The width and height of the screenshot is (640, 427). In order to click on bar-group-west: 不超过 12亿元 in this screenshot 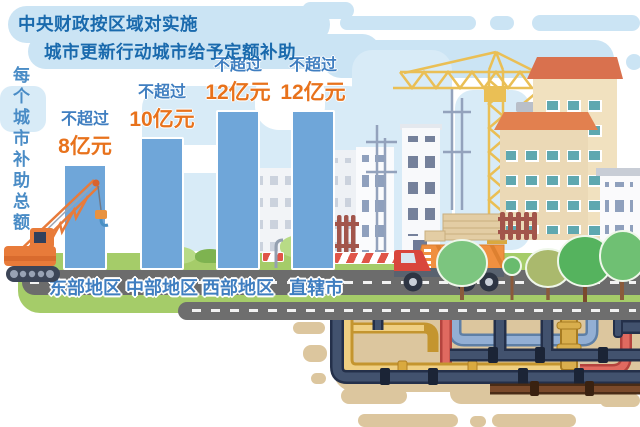, I will do `click(238, 160)`.